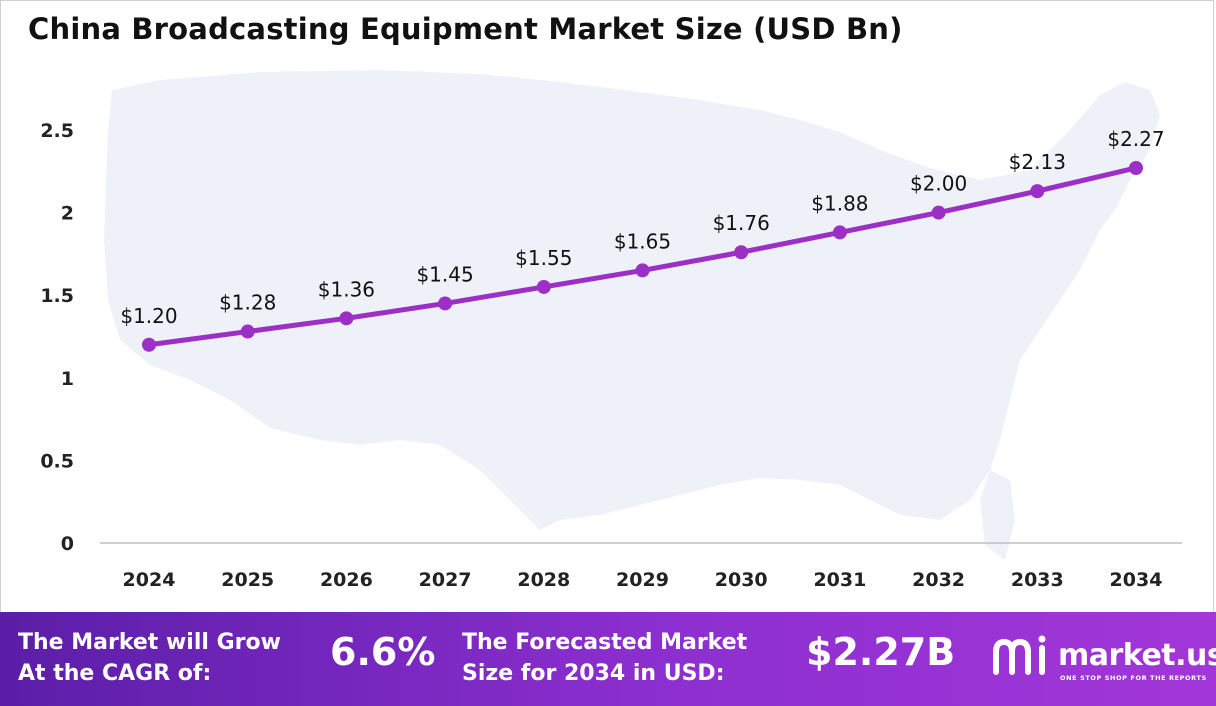 This screenshot has height=706, width=1216. I want to click on x-tick-label: 2026, so click(346, 580).